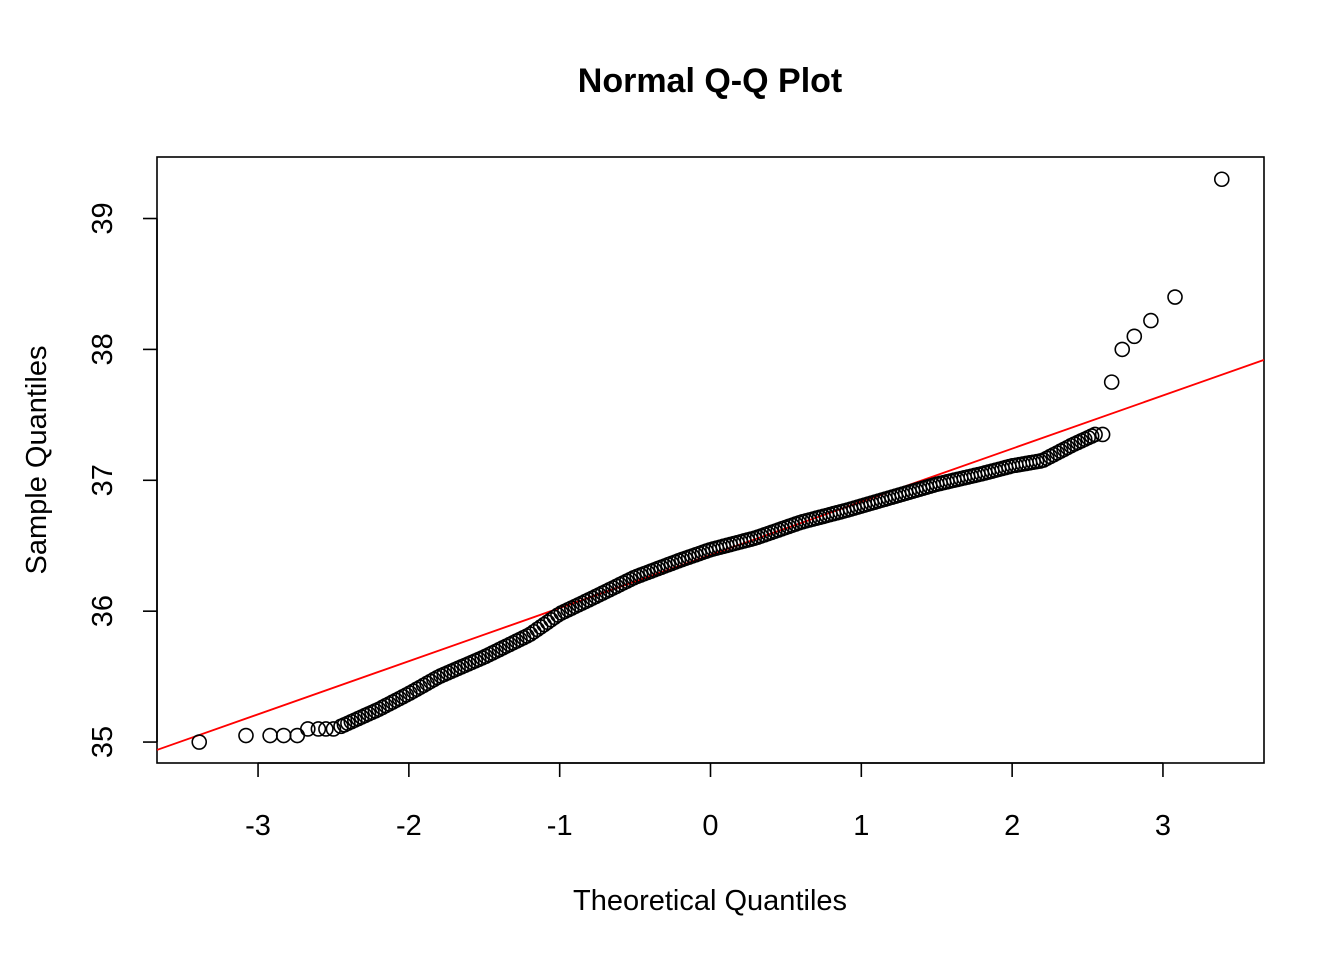 The width and height of the screenshot is (1344, 960). I want to click on y-tick-label: 36, so click(103, 611).